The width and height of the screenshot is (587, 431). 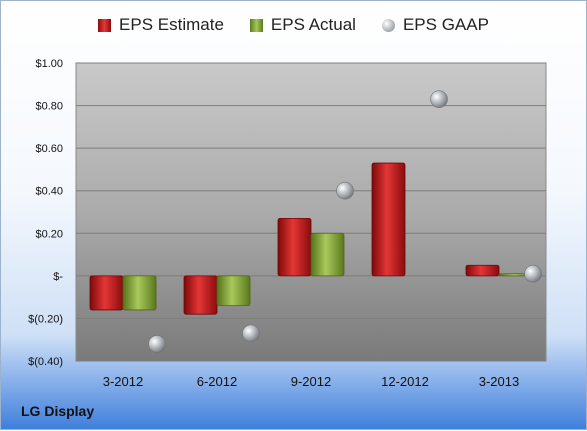 I want to click on legend-item-eps-gaap: EPS GAAP, so click(x=435, y=25).